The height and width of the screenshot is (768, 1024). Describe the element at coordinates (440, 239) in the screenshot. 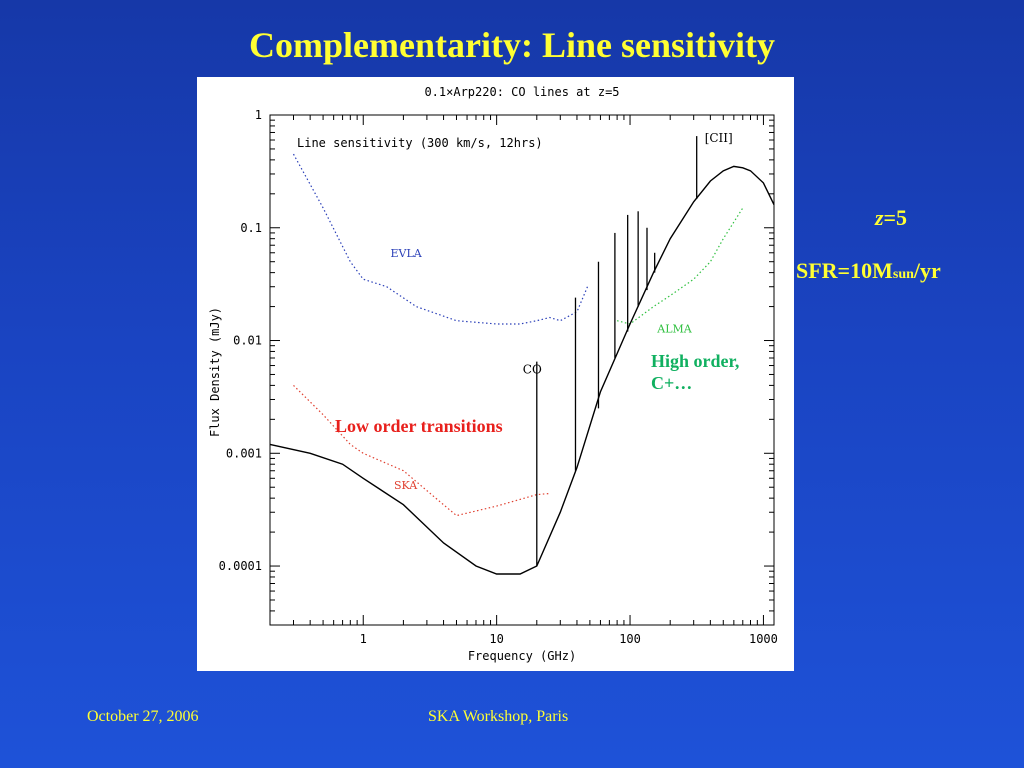

I see `series-evla` at that location.